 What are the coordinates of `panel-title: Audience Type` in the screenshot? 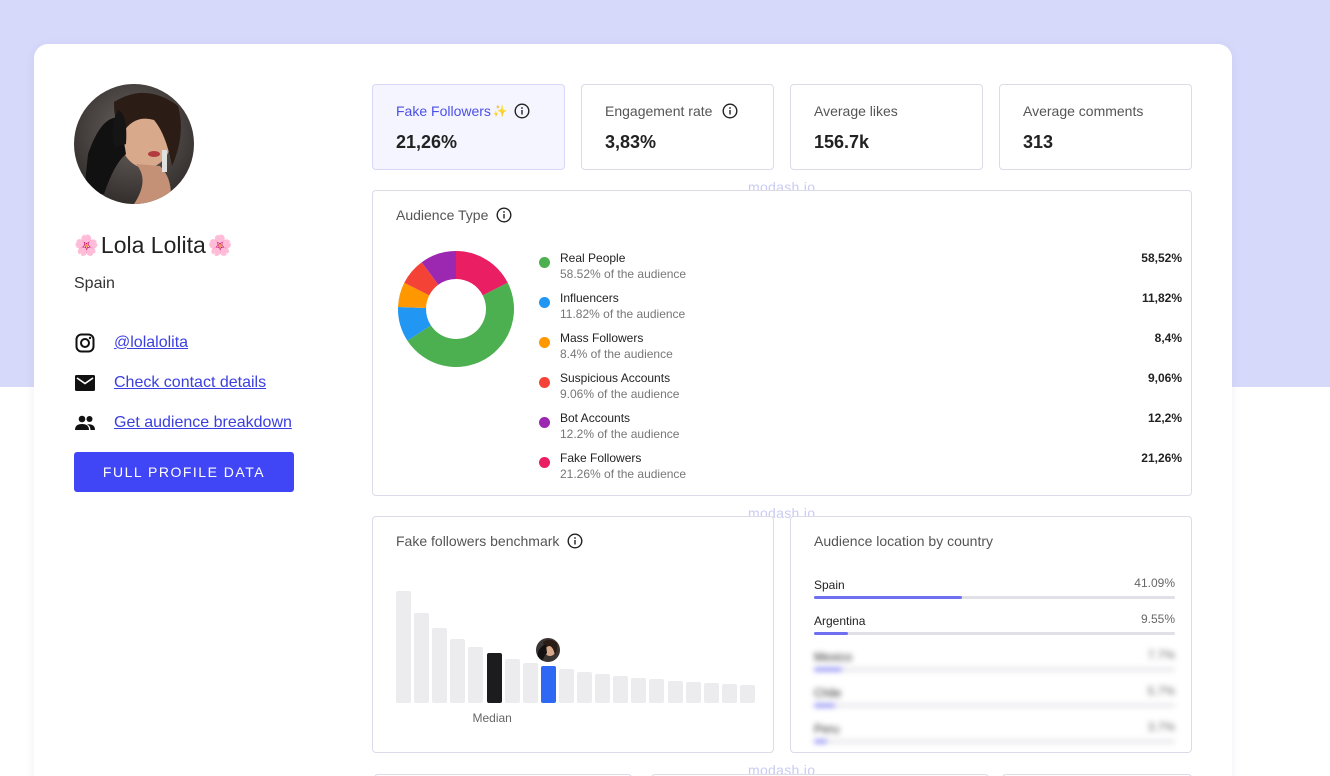 It's located at (454, 215).